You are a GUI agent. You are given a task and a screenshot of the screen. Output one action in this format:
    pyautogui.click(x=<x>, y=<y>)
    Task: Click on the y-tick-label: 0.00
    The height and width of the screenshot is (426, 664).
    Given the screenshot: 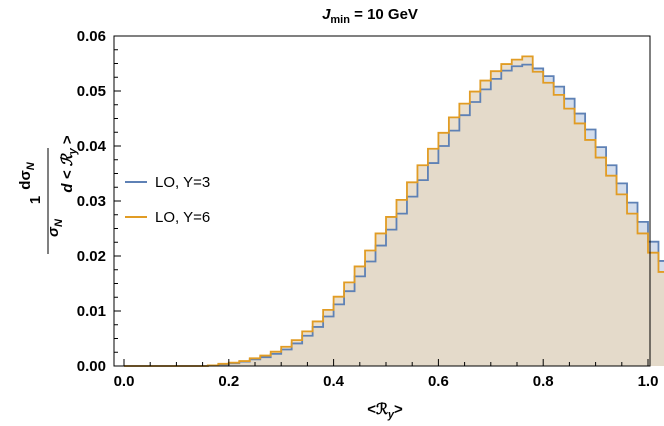 What is the action you would take?
    pyautogui.click(x=91, y=366)
    